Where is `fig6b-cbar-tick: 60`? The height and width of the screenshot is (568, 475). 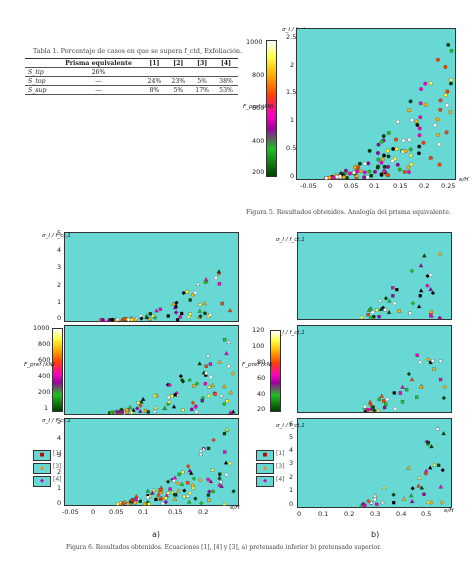
fig6b-cbar-tick: 60 is located at coordinates (261, 378).